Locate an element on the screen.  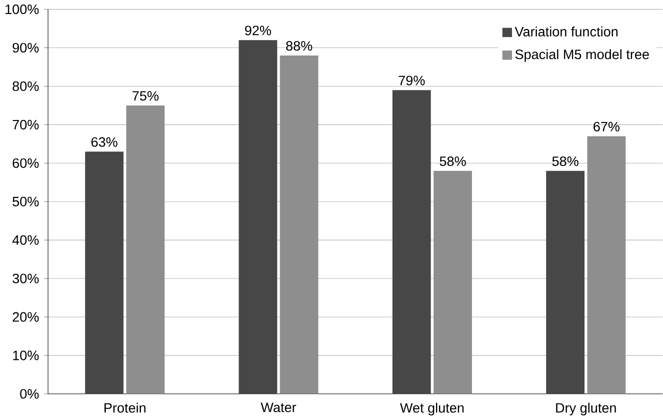
x-tick-label: Protein is located at coordinates (125, 407).